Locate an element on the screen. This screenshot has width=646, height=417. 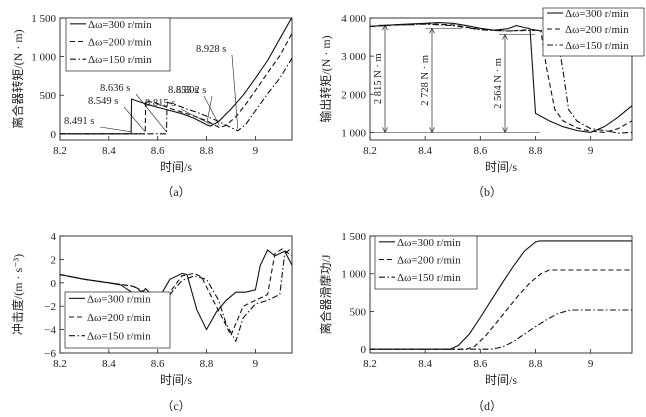
annotation-label: 2 564 N · m is located at coordinates (498, 83).